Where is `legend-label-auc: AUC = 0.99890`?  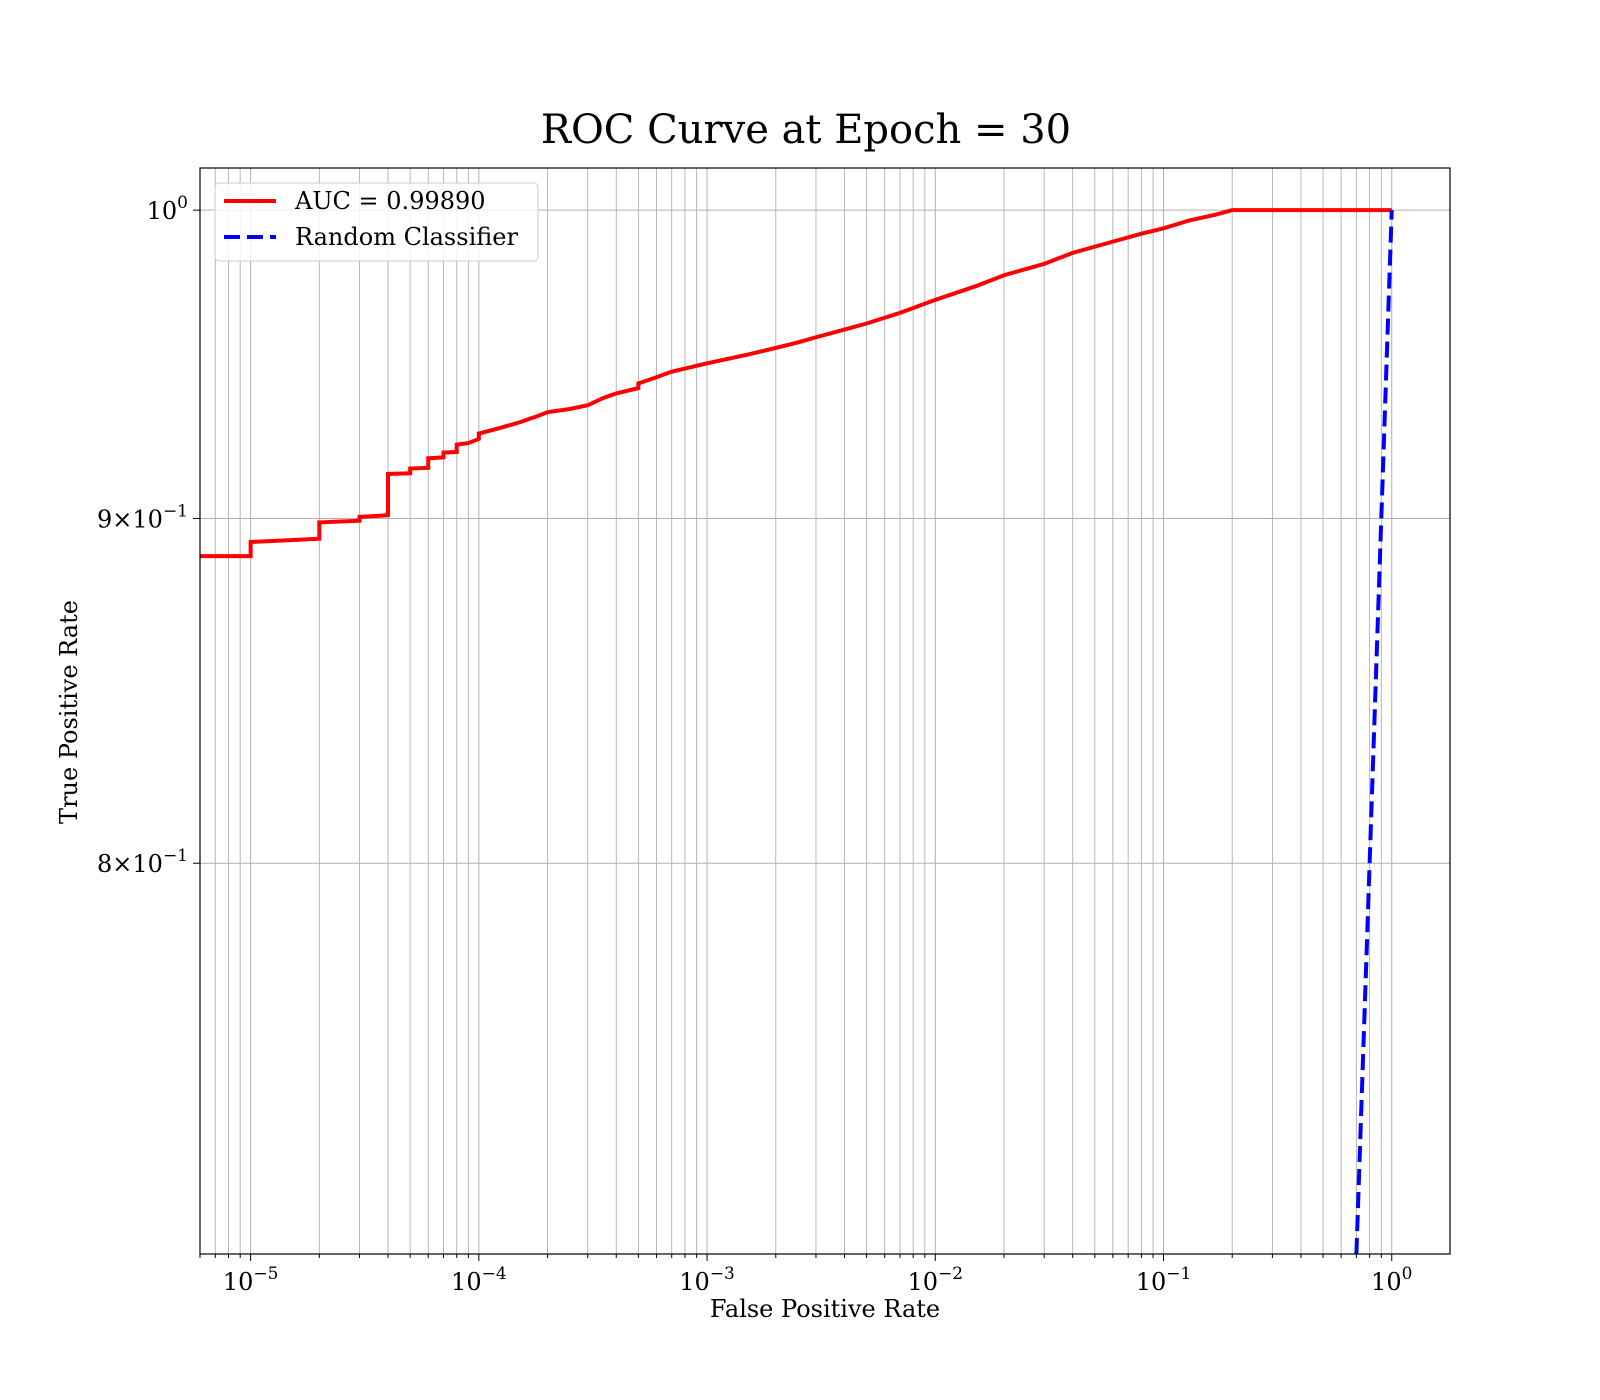
legend-label-auc: AUC = 0.99890 is located at coordinates (390, 201).